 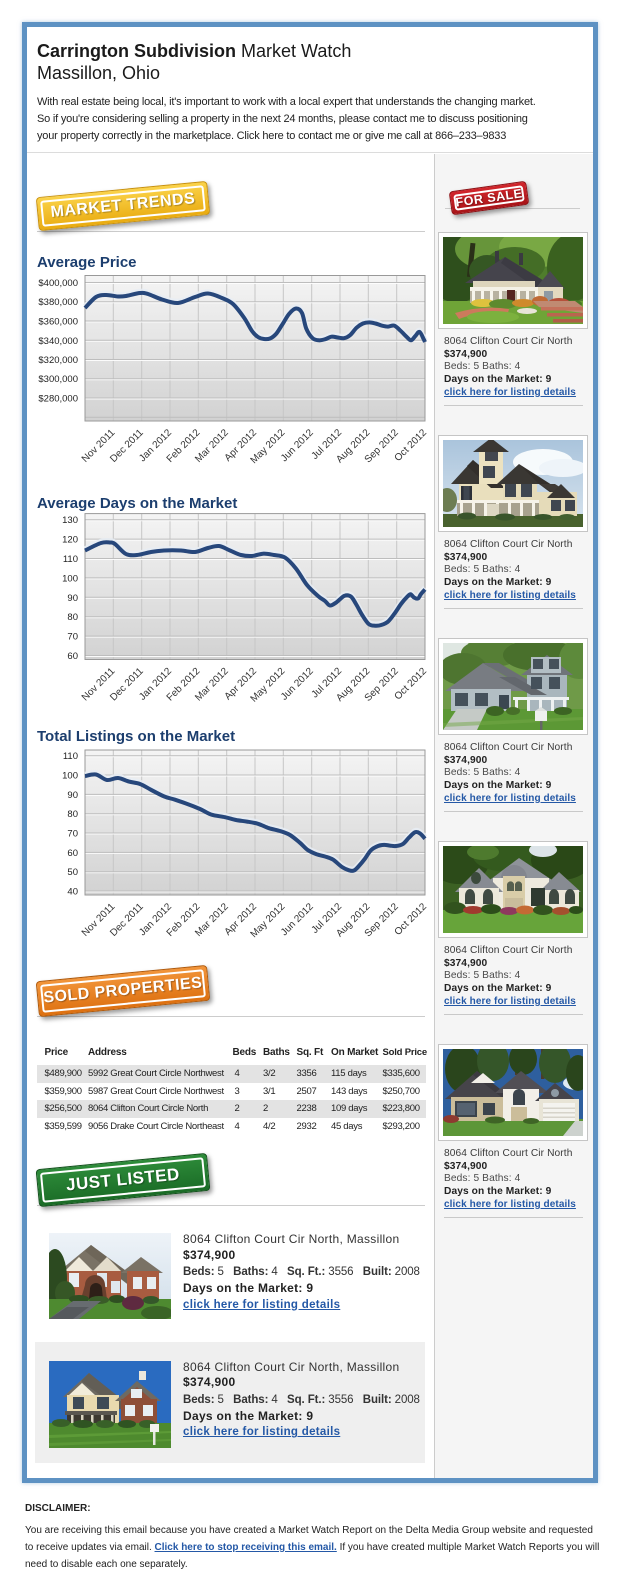 I want to click on svg-text: 130, so click(x=70, y=520).